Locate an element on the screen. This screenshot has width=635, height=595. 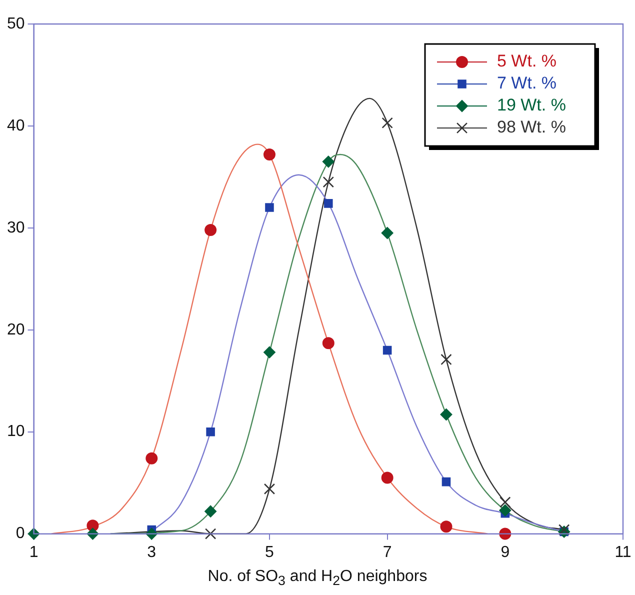
legend-label: 98 Wt. % is located at coordinates (531, 127).